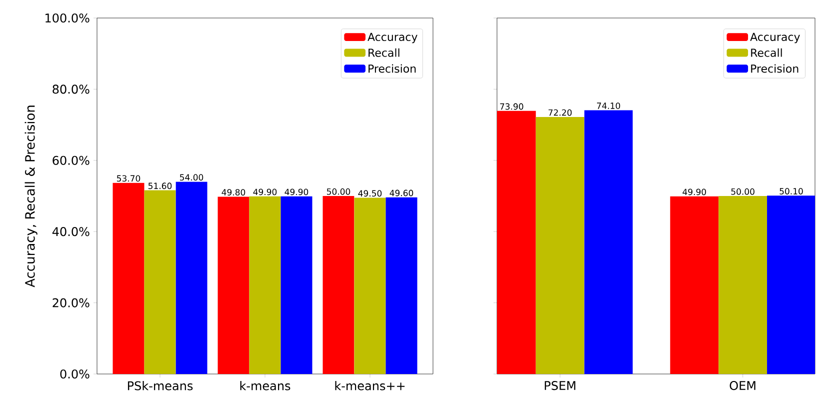  What do you see at coordinates (608, 105) in the screenshot?
I see `data-label: 74.10` at bounding box center [608, 105].